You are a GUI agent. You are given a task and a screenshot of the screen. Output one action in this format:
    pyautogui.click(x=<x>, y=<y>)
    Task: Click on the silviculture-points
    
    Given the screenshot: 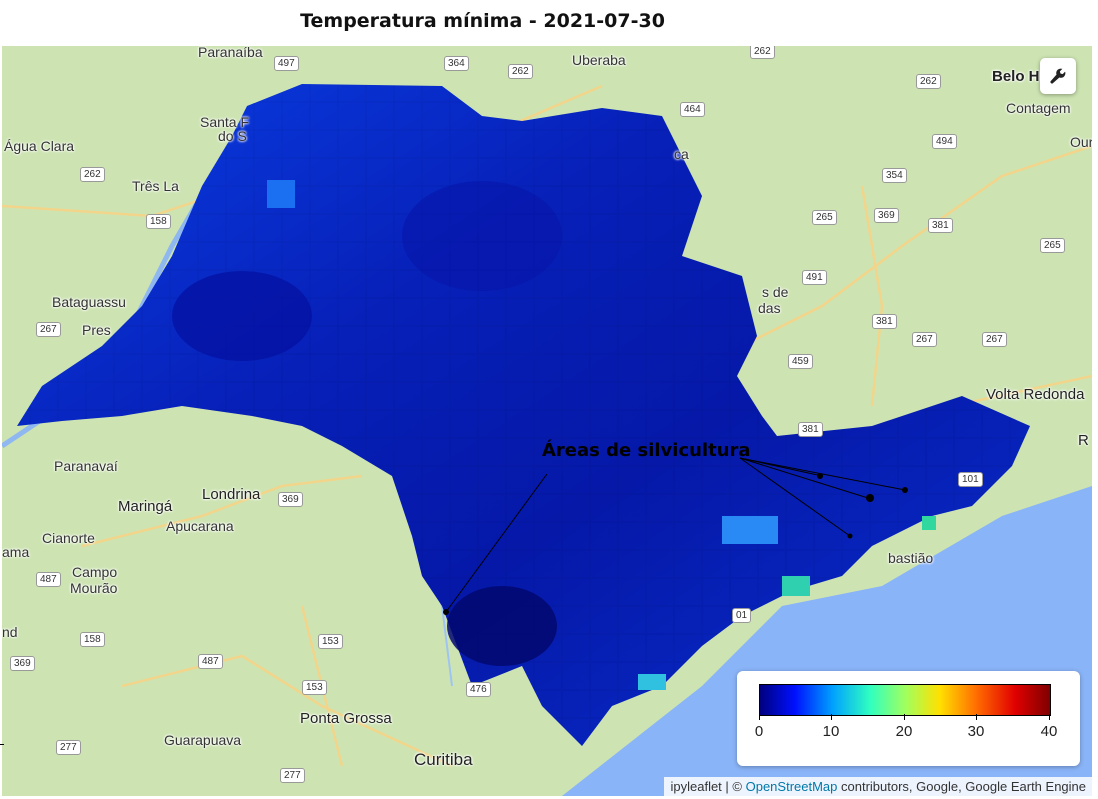 What is the action you would take?
    pyautogui.click(x=675, y=544)
    